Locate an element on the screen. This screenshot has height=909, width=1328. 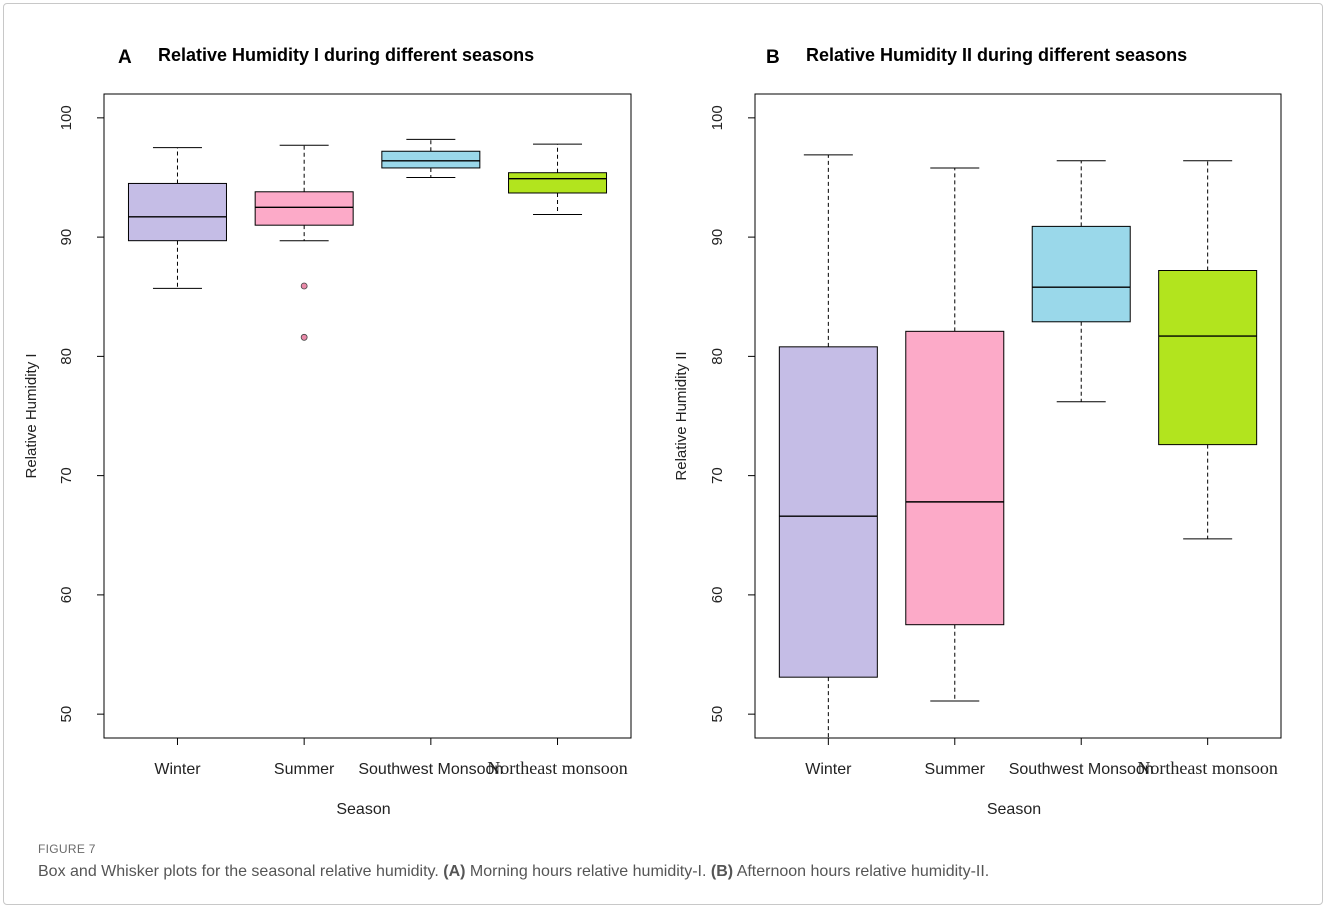
y-axis-label: Relative Humidity I is located at coordinates (31, 415).